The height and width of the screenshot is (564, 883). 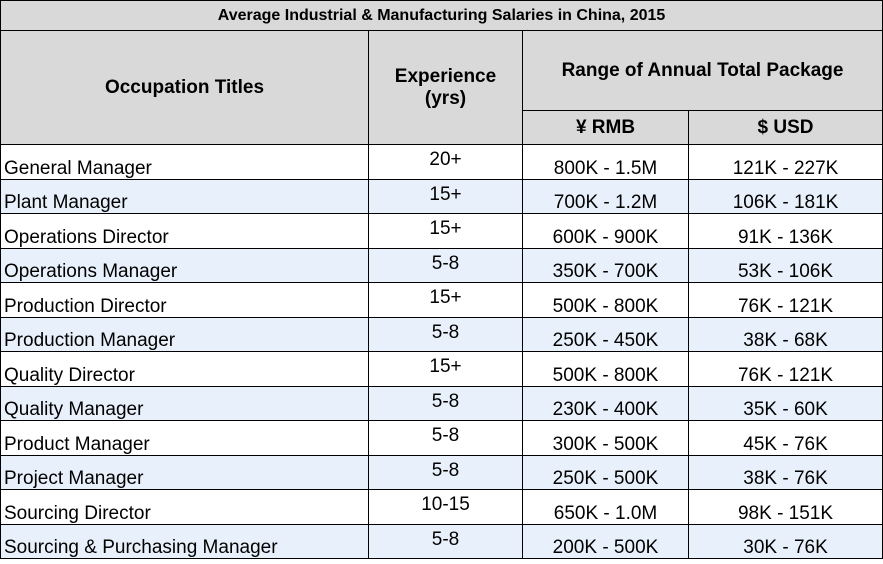 What do you see at coordinates (605, 403) in the screenshot?
I see `rmb-cell: 230K - 400K` at bounding box center [605, 403].